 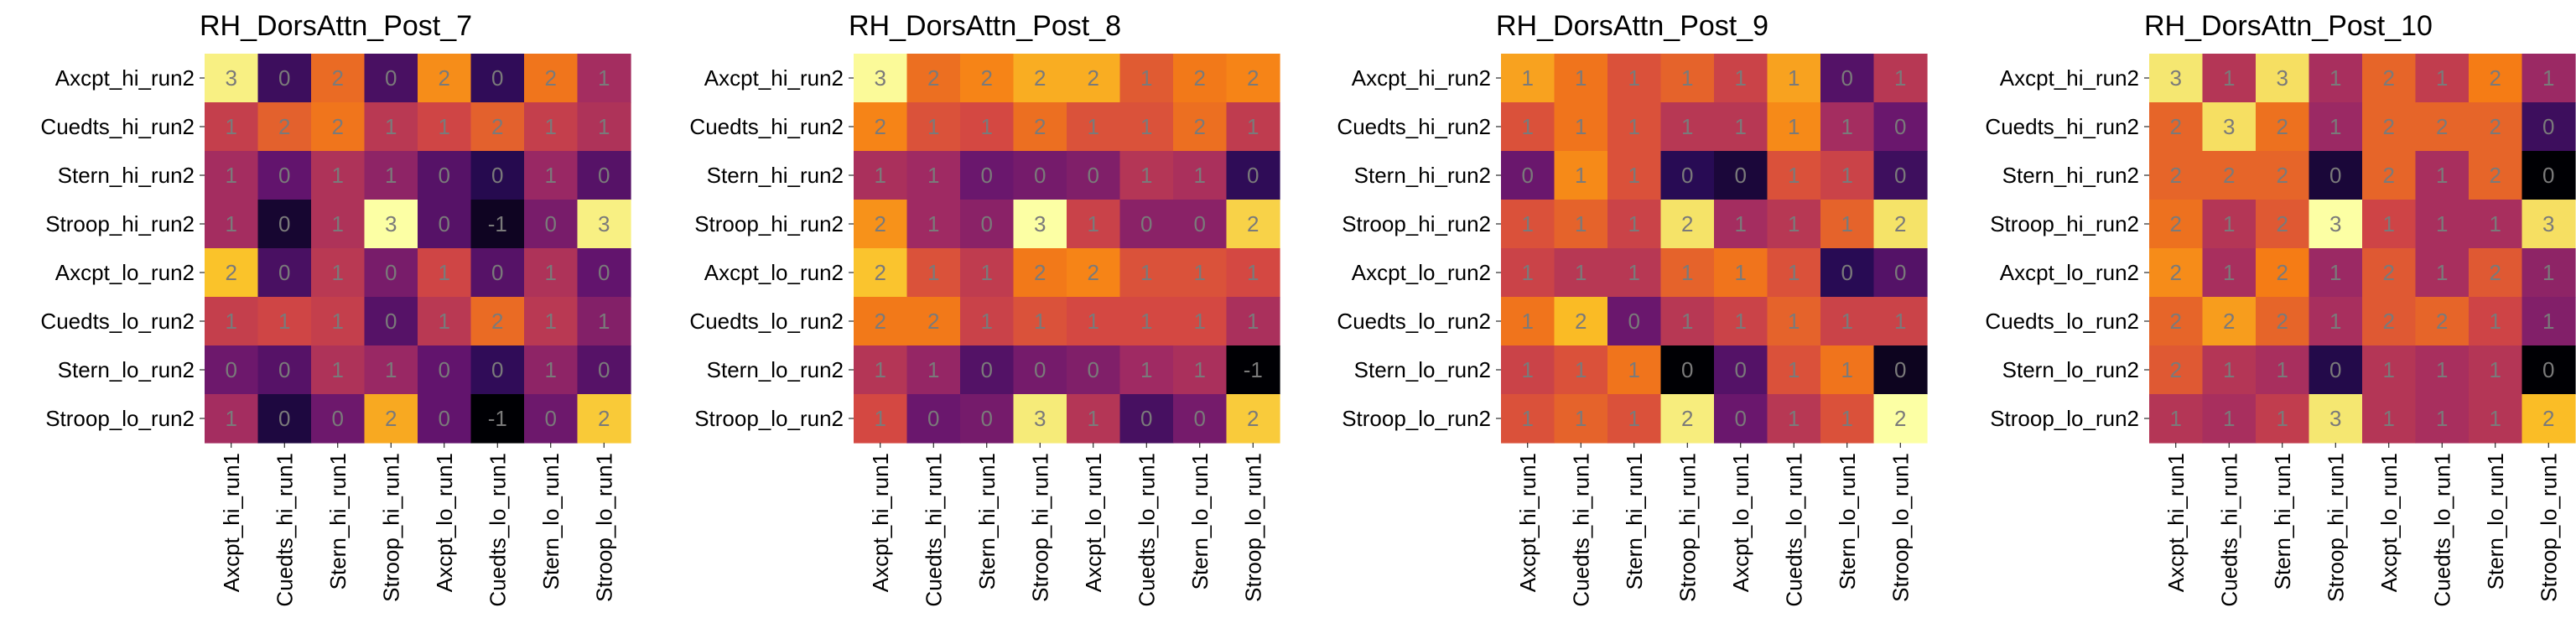 I want to click on y-tick-label: Stern_hi_run2, so click(x=1422, y=175).